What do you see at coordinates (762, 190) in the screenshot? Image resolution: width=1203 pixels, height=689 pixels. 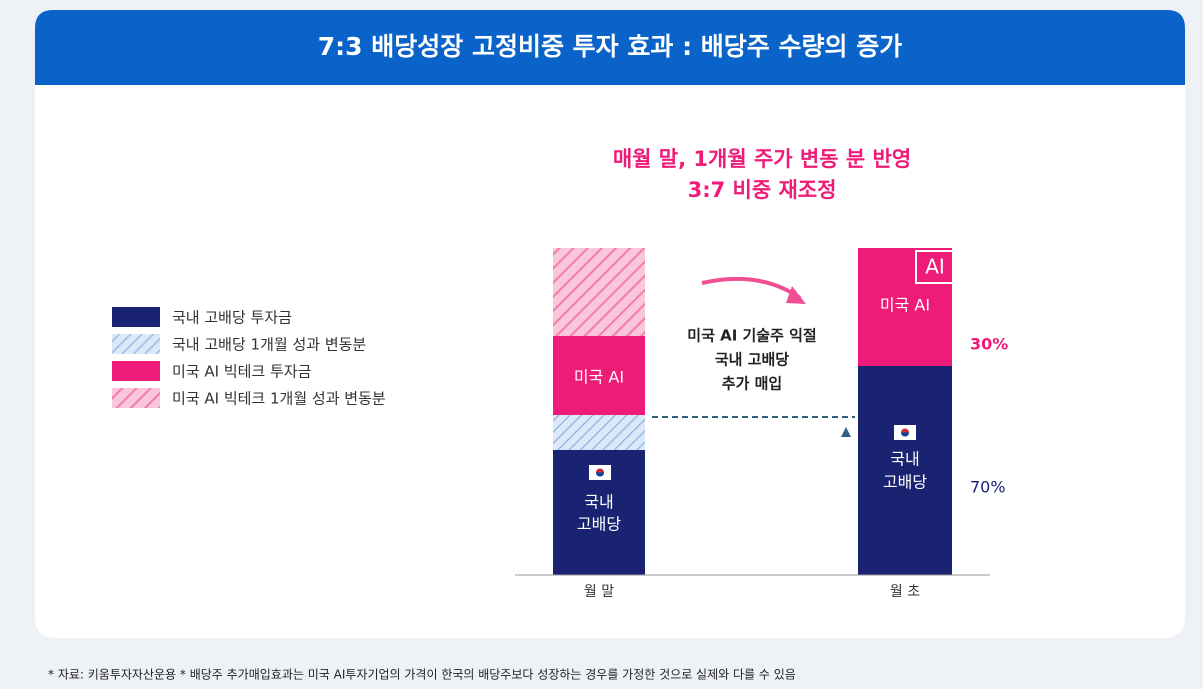 I see `annotation: 3:7 비중 재조정` at bounding box center [762, 190].